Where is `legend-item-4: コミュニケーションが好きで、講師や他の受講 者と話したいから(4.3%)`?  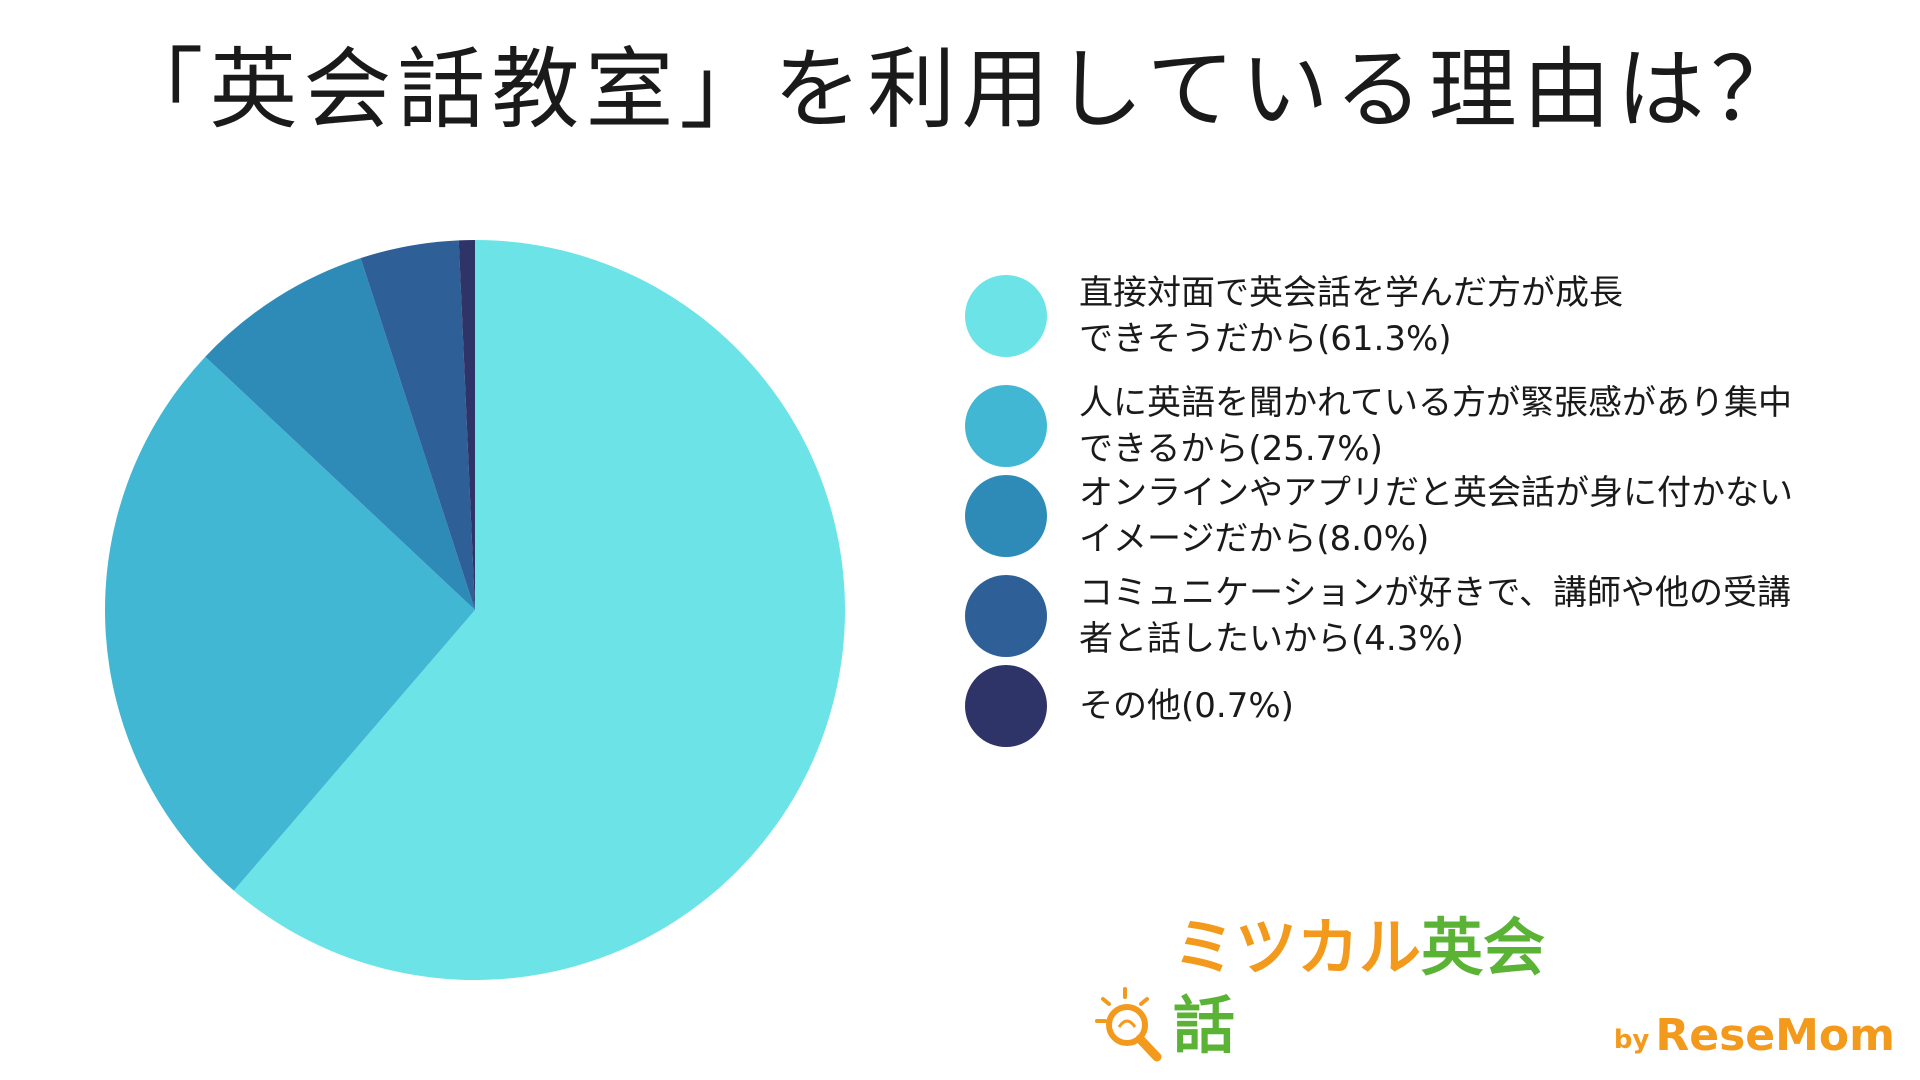
legend-item-4: コミュニケーションが好きで、講師や他の受講 者と話したいから(4.3%) is located at coordinates (1437, 616).